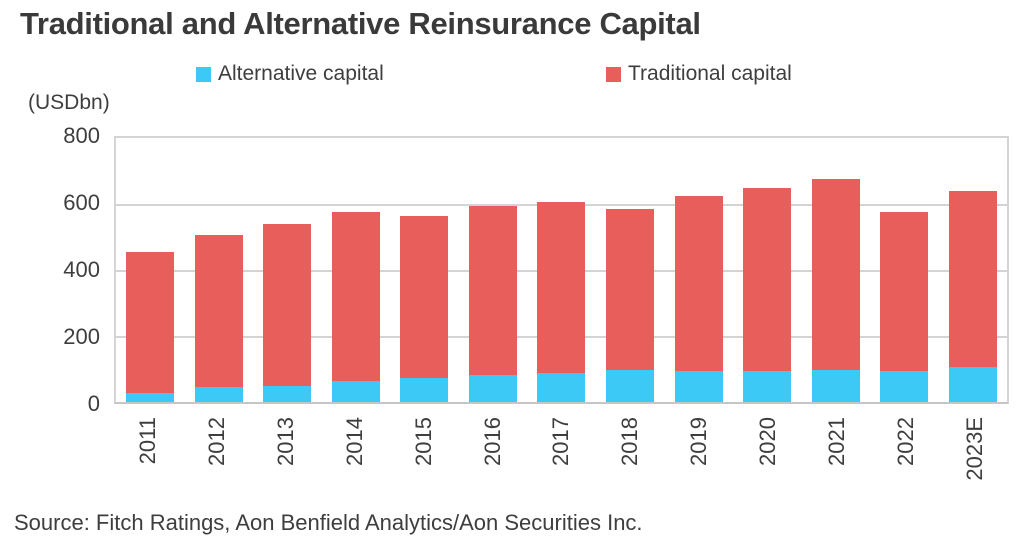 The image size is (1024, 549). What do you see at coordinates (767, 279) in the screenshot?
I see `traditional-segment-2020` at bounding box center [767, 279].